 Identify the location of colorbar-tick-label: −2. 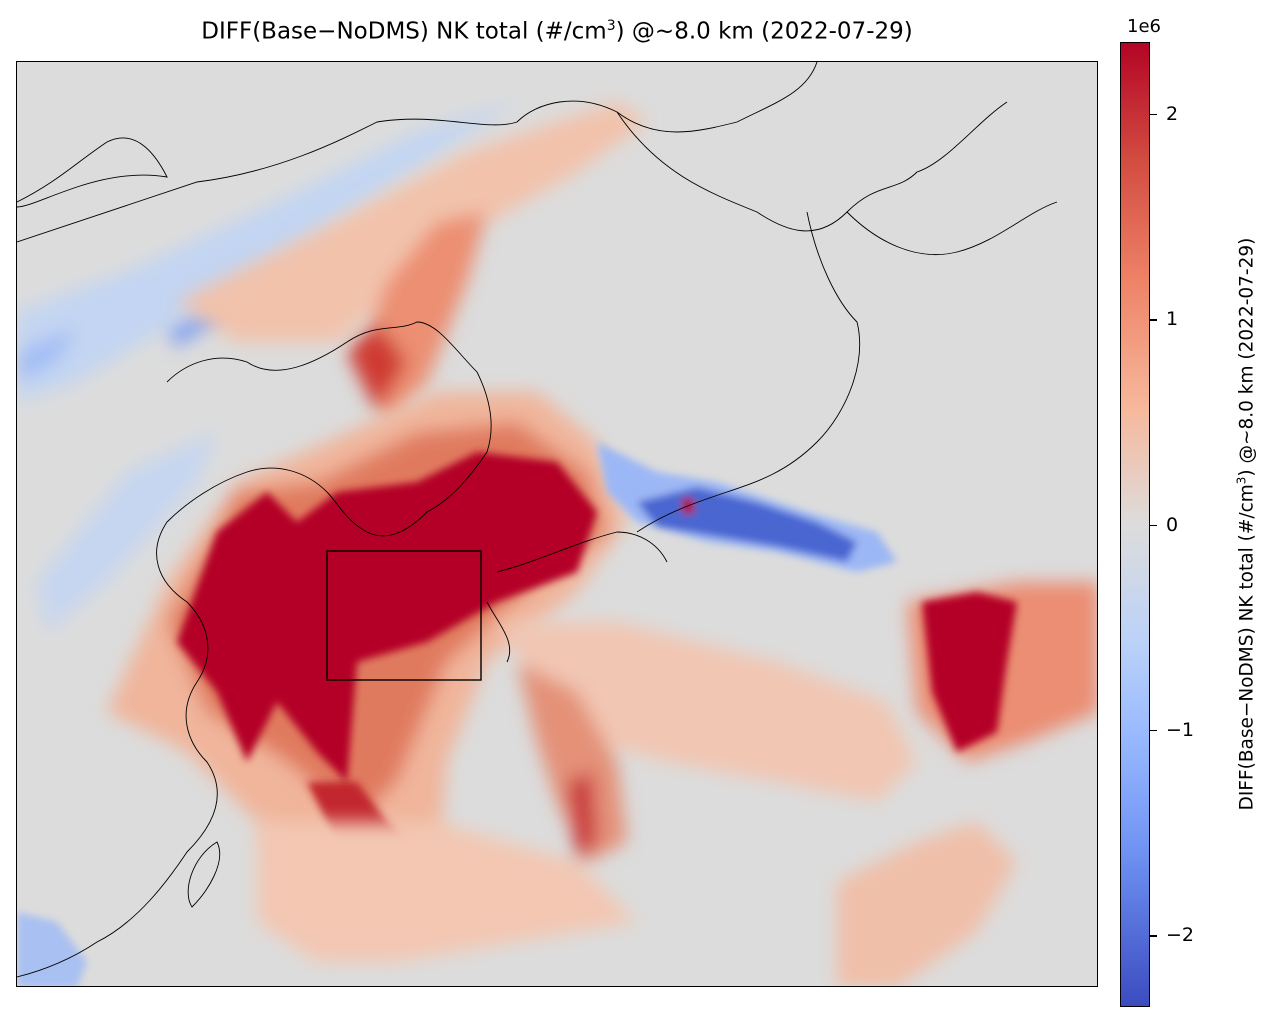
(1180, 935).